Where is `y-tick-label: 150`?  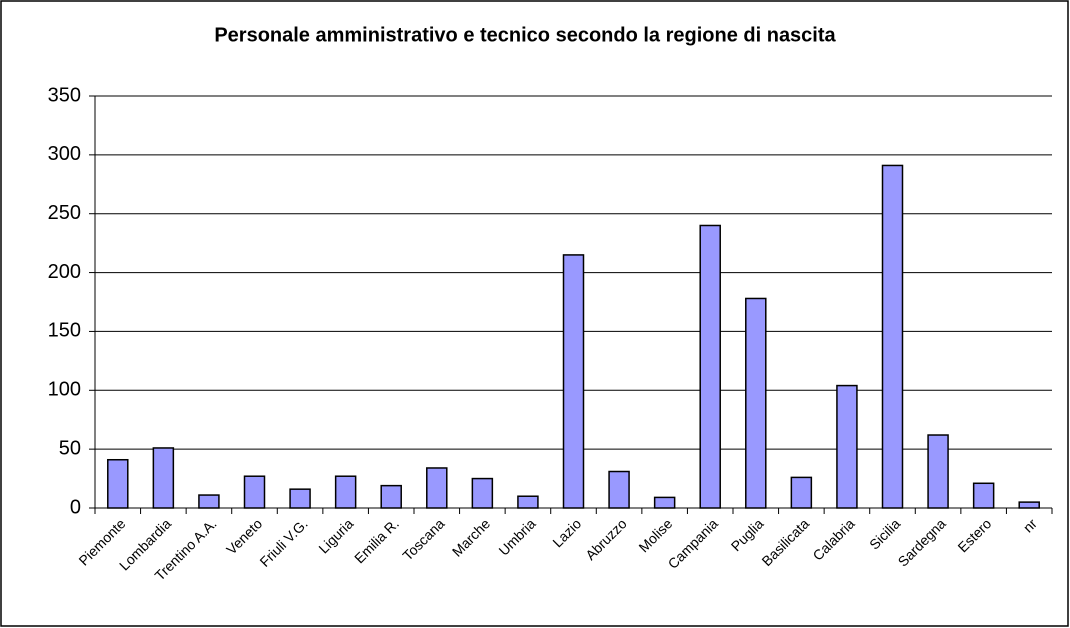 y-tick-label: 150 is located at coordinates (64, 331).